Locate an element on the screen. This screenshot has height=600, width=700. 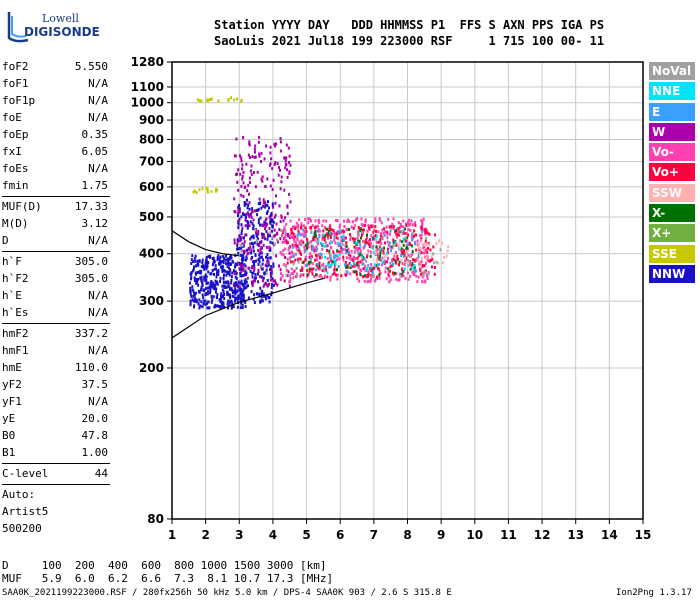
legend-item: SSE is located at coordinates (672, 253).